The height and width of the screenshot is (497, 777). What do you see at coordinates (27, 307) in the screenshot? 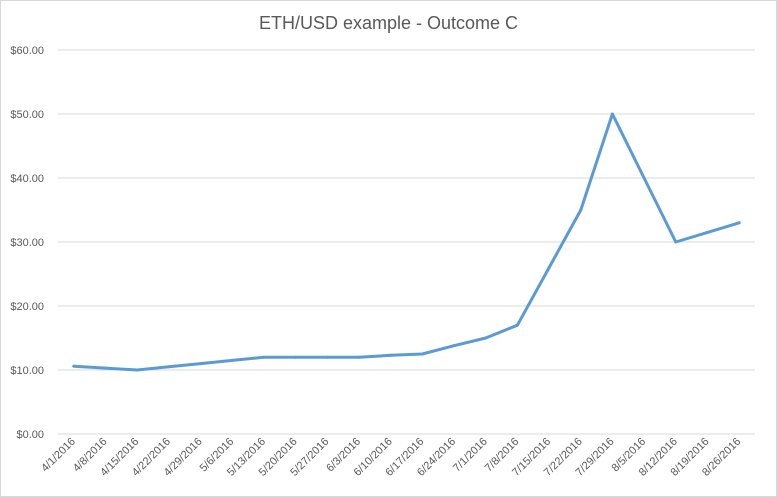
I see `y-tick-label: $20.00` at bounding box center [27, 307].